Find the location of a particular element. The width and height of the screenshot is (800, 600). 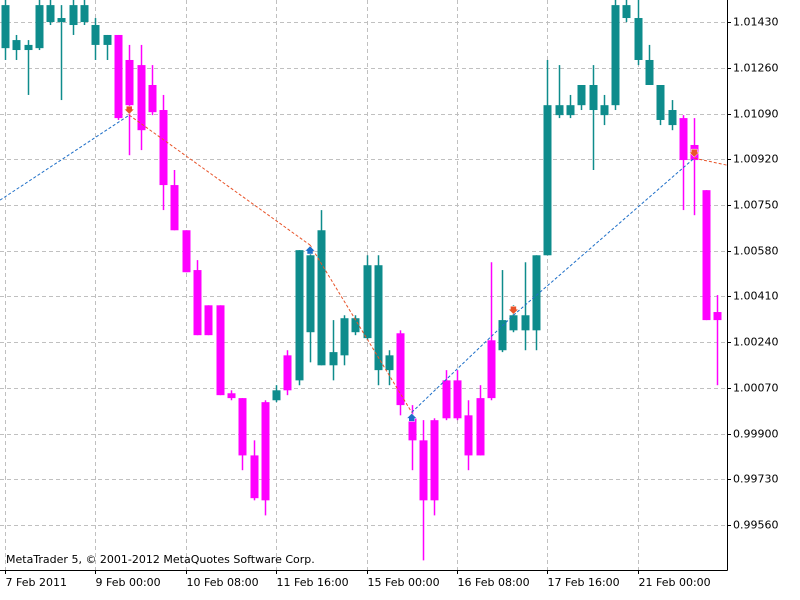

x-tick-label: 10 Feb 08:00 is located at coordinates (223, 582).